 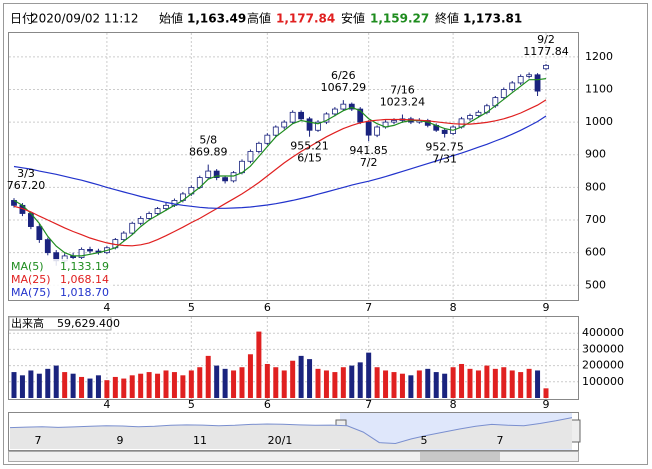 I want to click on scrollbar, so click(x=293, y=456).